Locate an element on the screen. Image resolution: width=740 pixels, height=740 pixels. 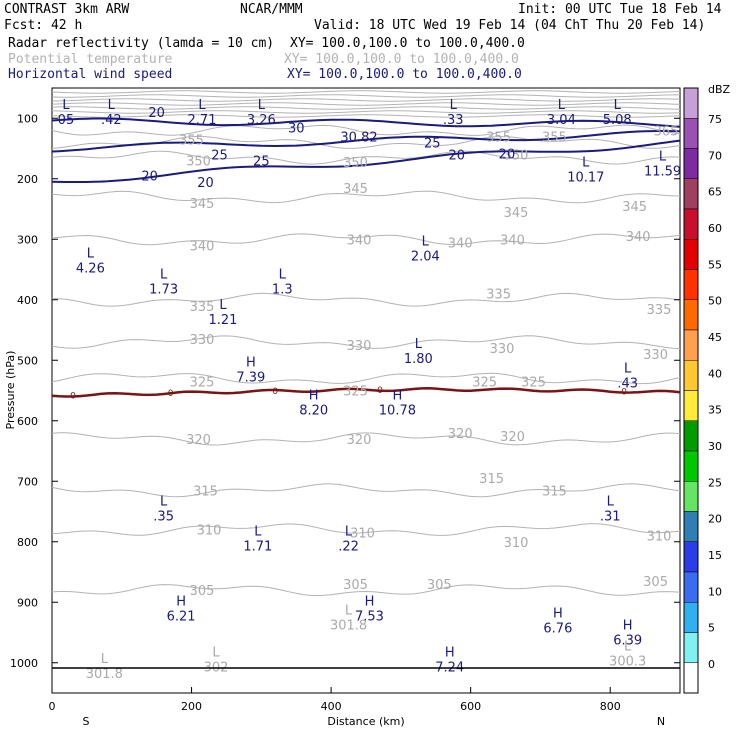
north-end-label: N is located at coordinates (661, 721).